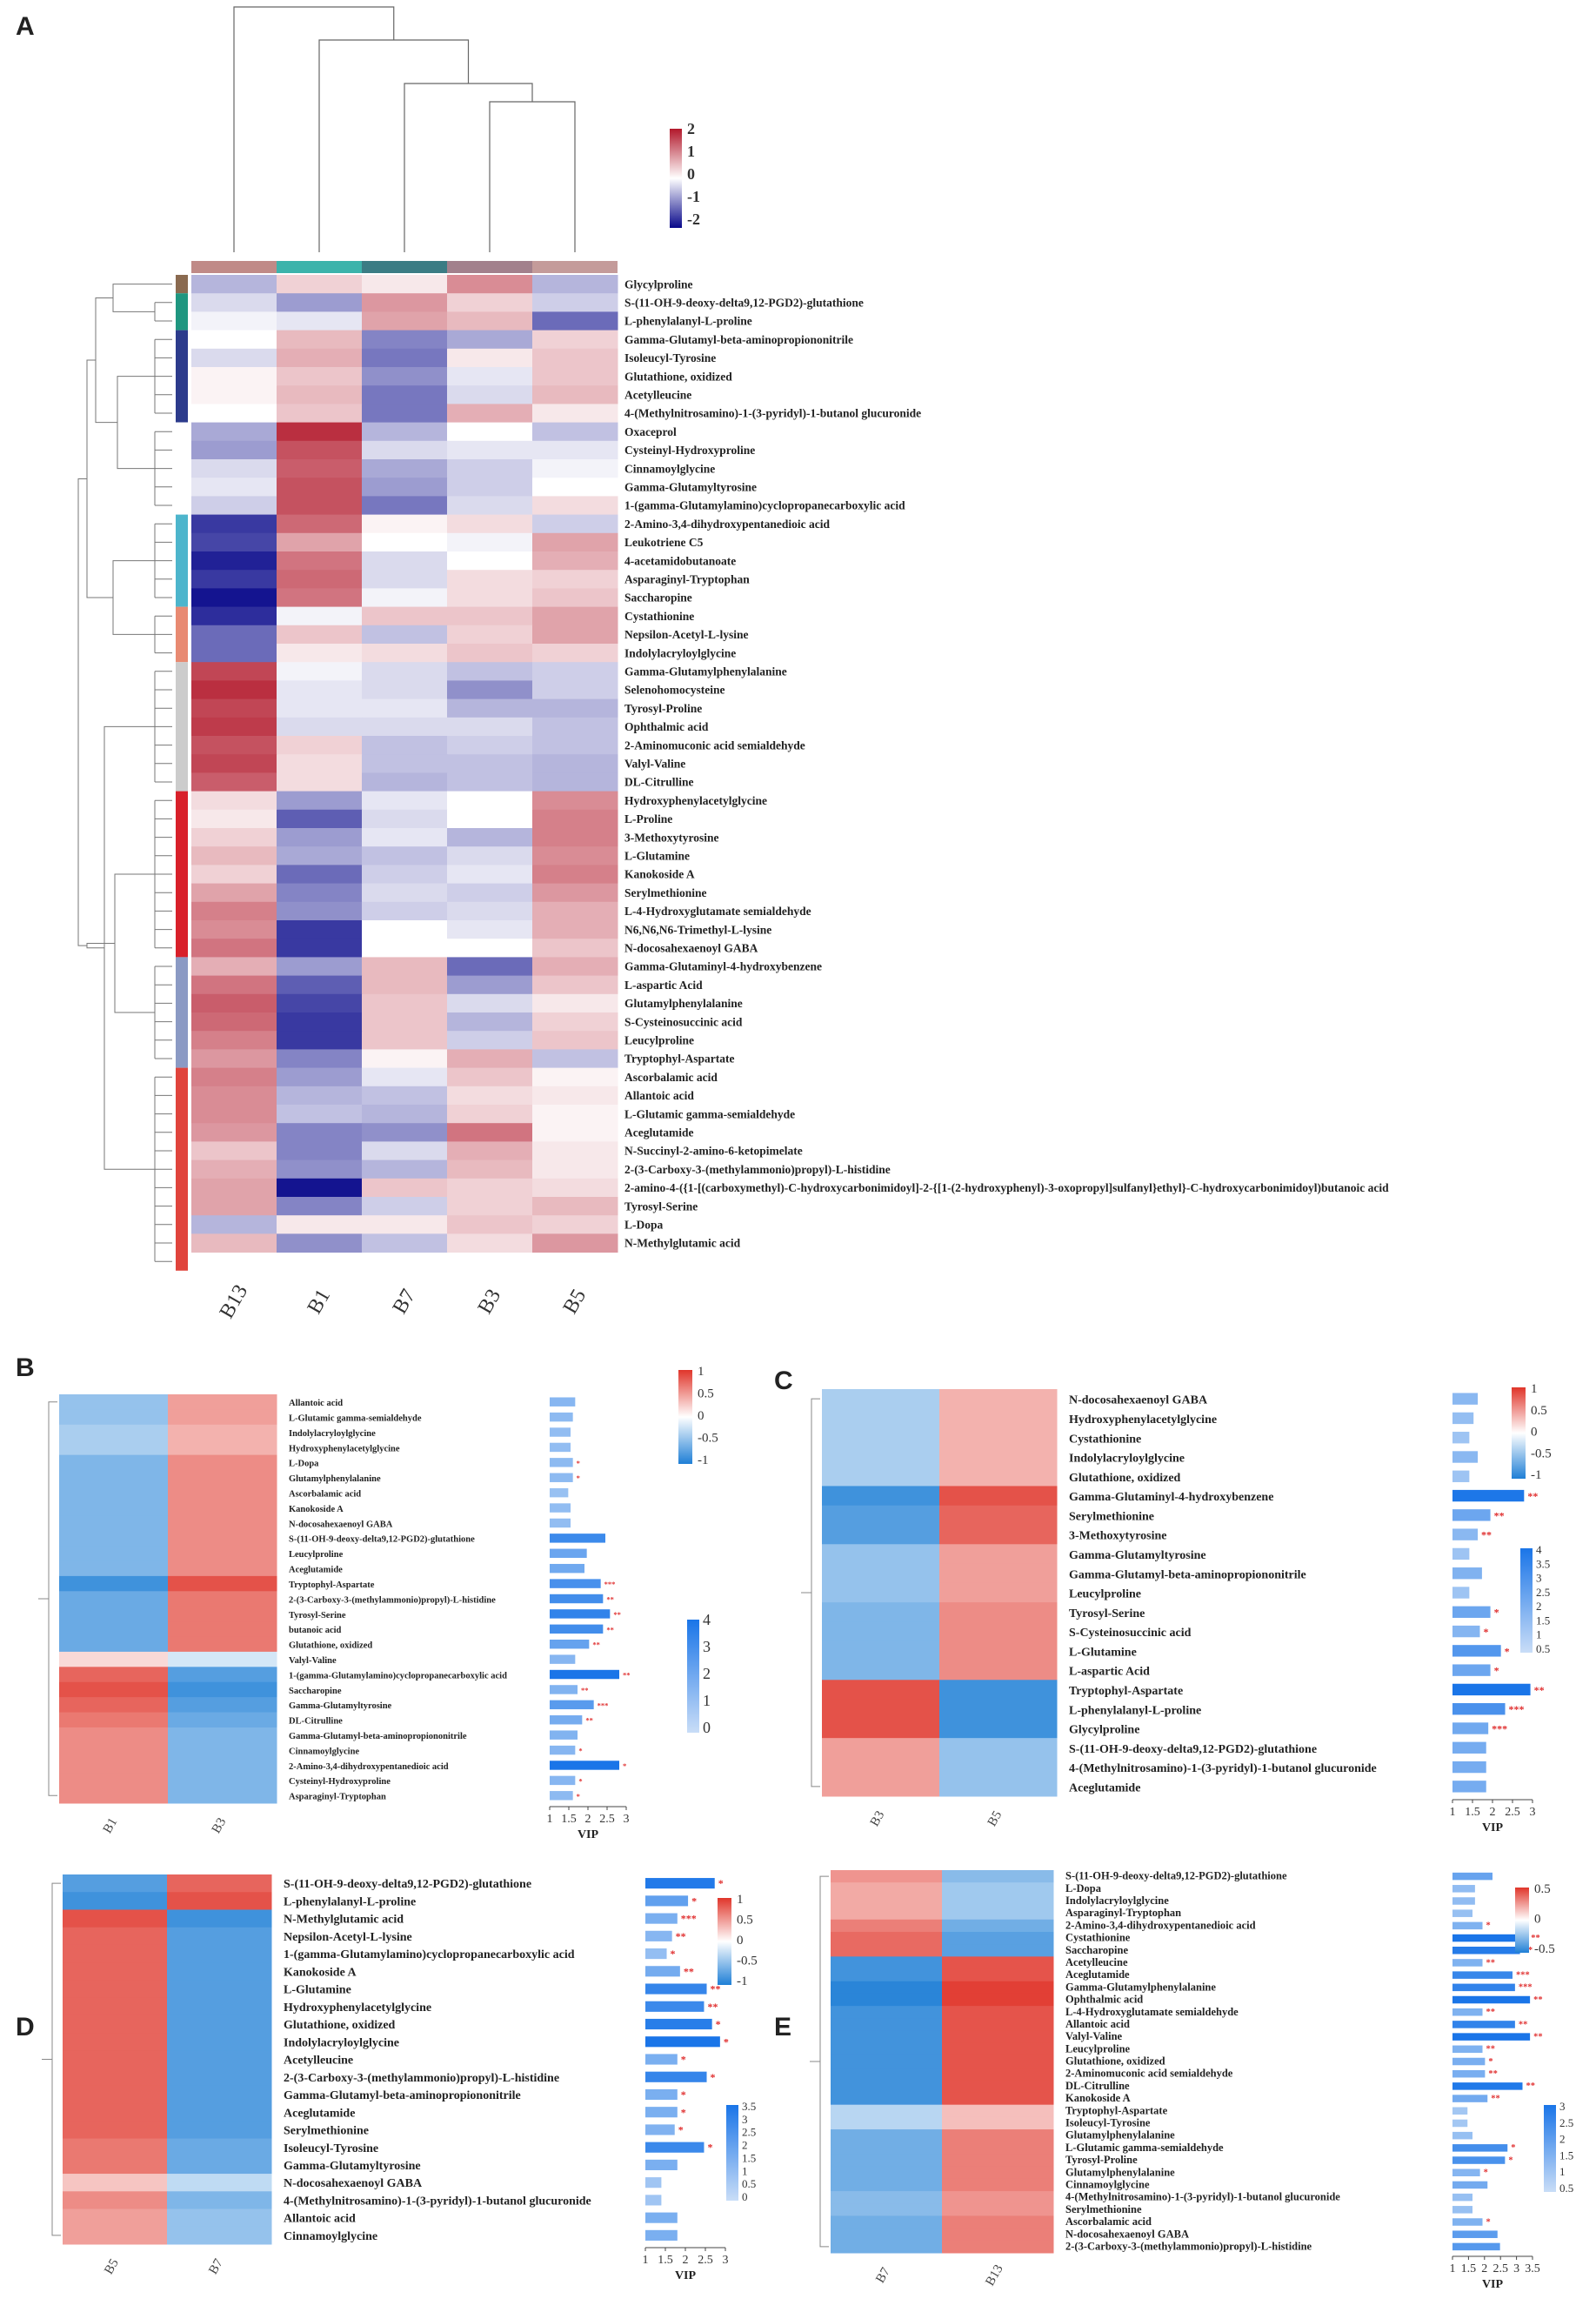  I want to click on row-label: Aceglutamide, so click(1097, 1974).